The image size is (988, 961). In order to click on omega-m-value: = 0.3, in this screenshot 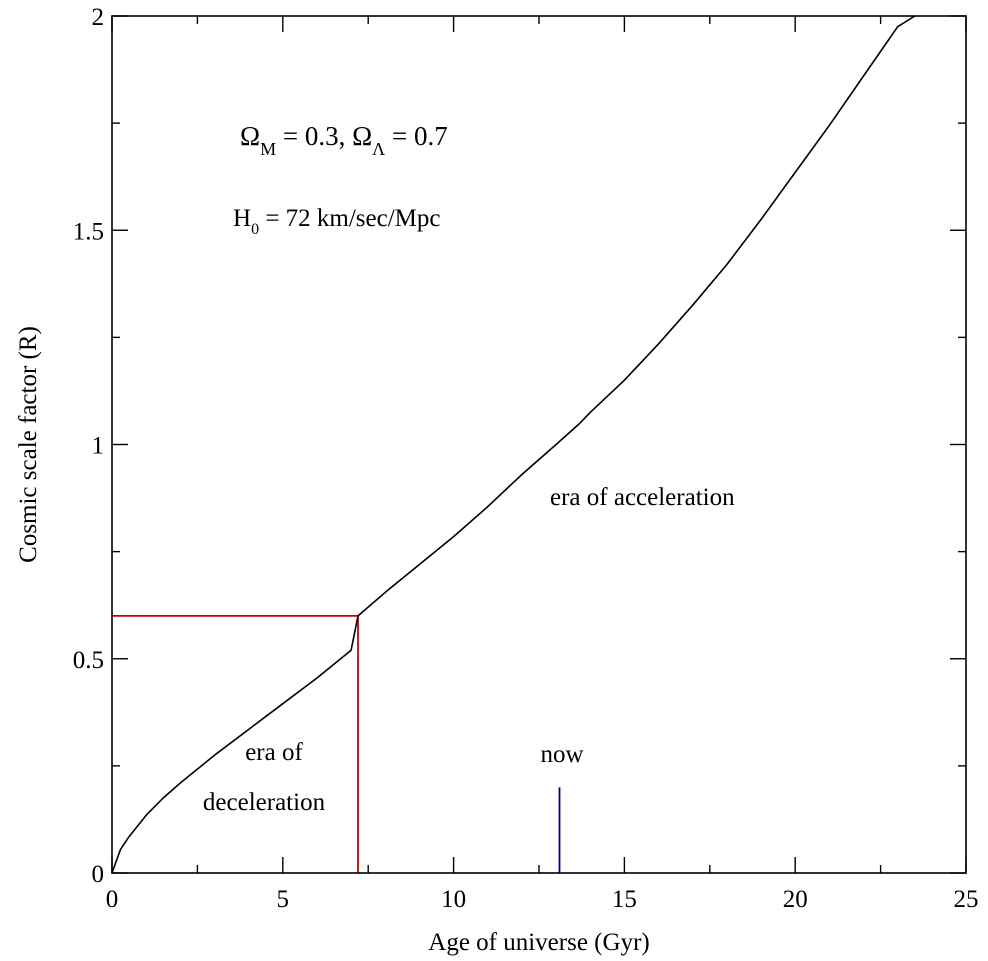, I will do `click(314, 136)`.